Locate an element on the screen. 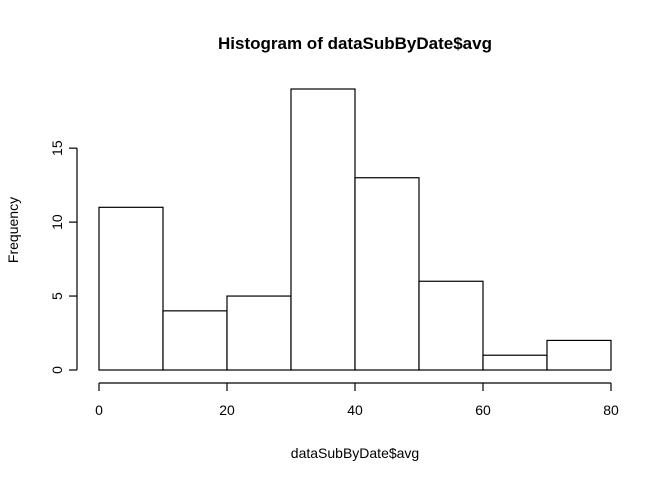  x-tick-label: 0 is located at coordinates (99, 410).